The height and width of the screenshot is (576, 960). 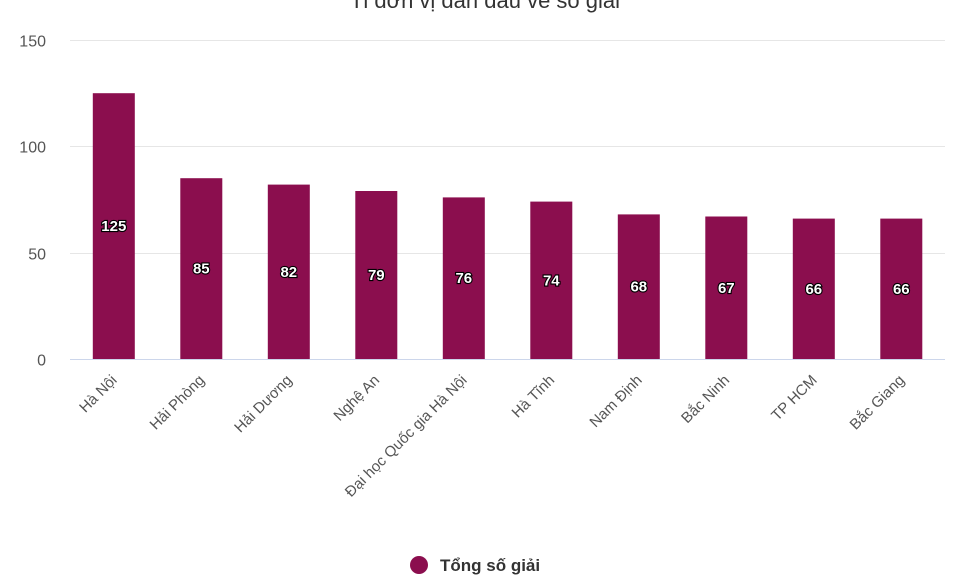 What do you see at coordinates (534, 397) in the screenshot?
I see `x-tick-label: Hà Tĩnh` at bounding box center [534, 397].